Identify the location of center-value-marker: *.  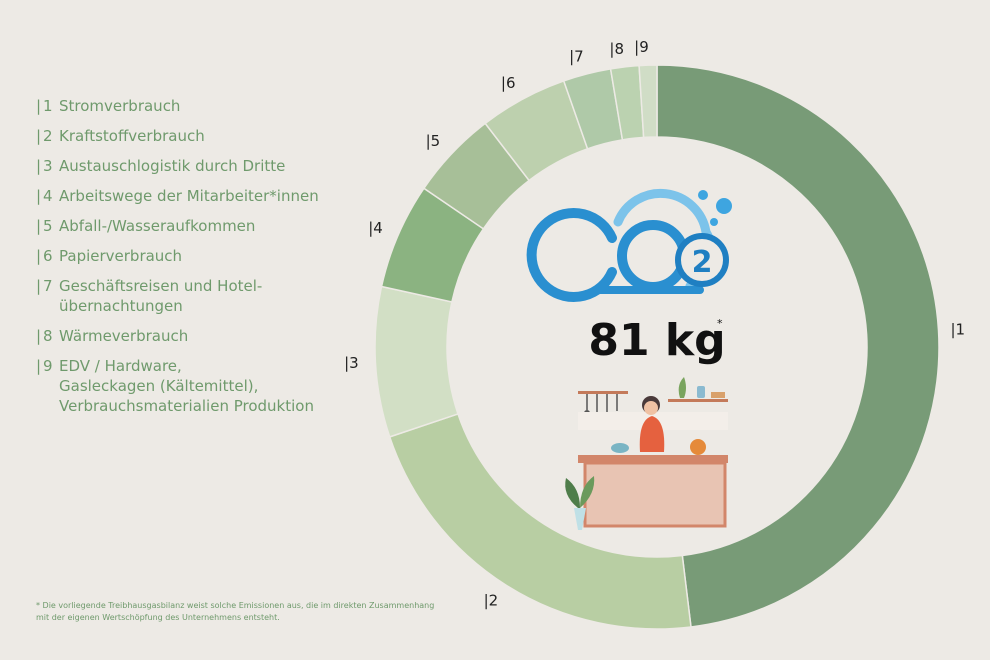
(720, 323).